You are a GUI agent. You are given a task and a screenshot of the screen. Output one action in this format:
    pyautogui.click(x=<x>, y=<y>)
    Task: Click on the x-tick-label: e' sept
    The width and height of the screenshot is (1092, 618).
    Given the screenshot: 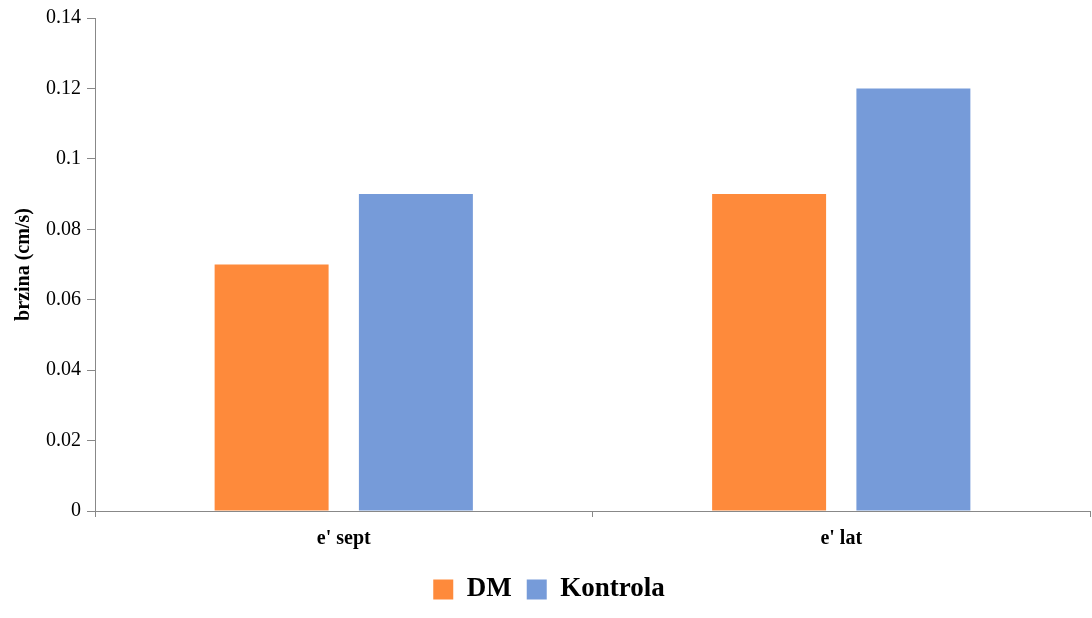 What is the action you would take?
    pyautogui.click(x=344, y=538)
    